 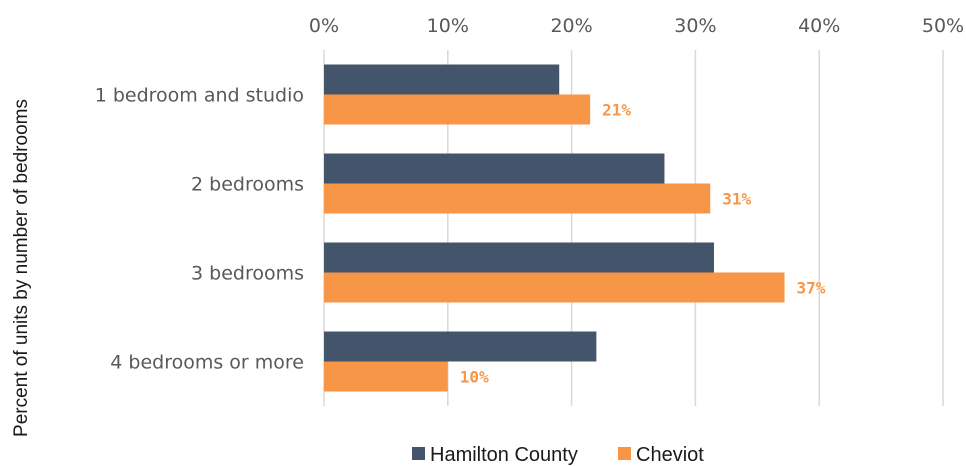 I want to click on data-label: 21%, so click(x=616, y=110).